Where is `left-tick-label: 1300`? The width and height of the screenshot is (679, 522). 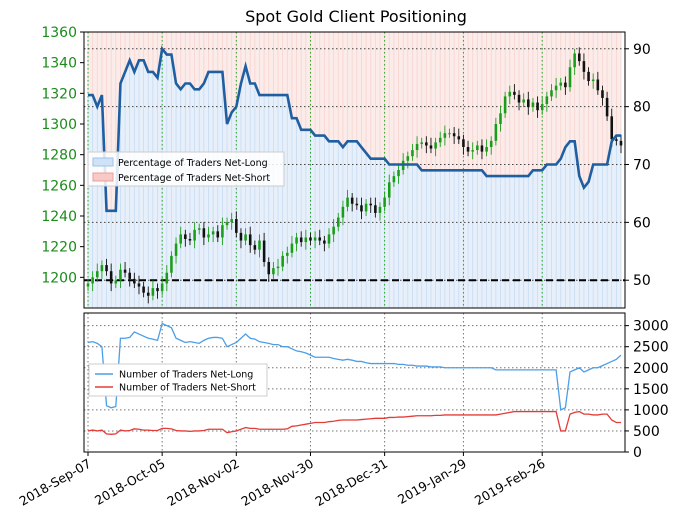 left-tick-label: 1300 is located at coordinates (59, 125).